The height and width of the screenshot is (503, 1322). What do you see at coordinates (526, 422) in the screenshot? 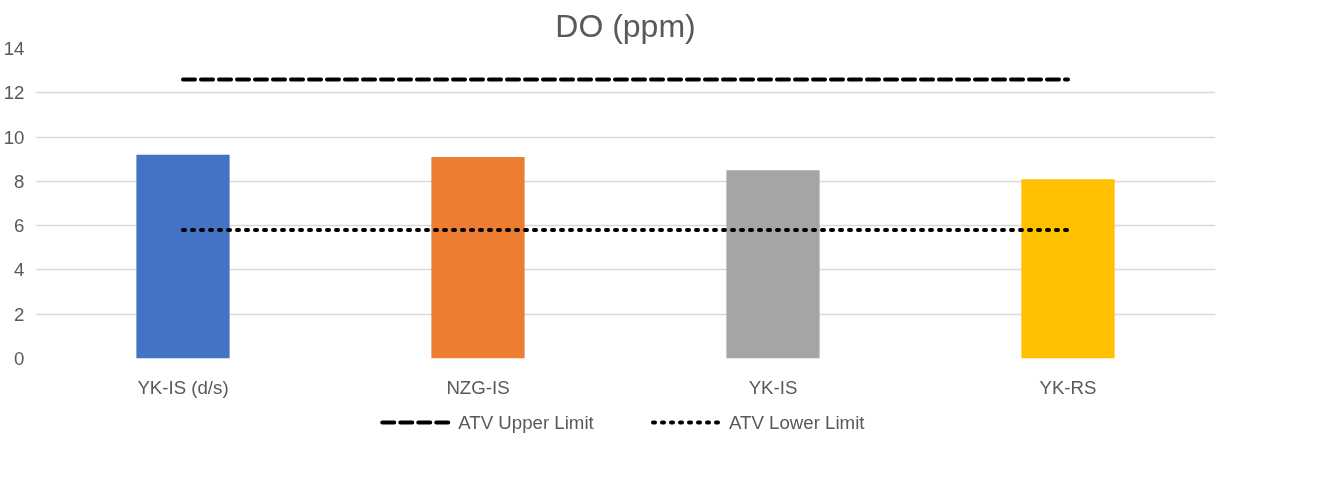
I see `legend-label: ATV Upper Limit` at bounding box center [526, 422].